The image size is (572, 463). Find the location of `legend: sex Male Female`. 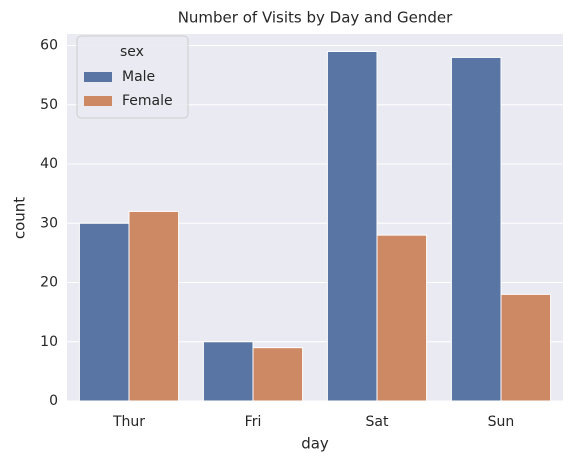

legend: sex Male Female is located at coordinates (132, 77).